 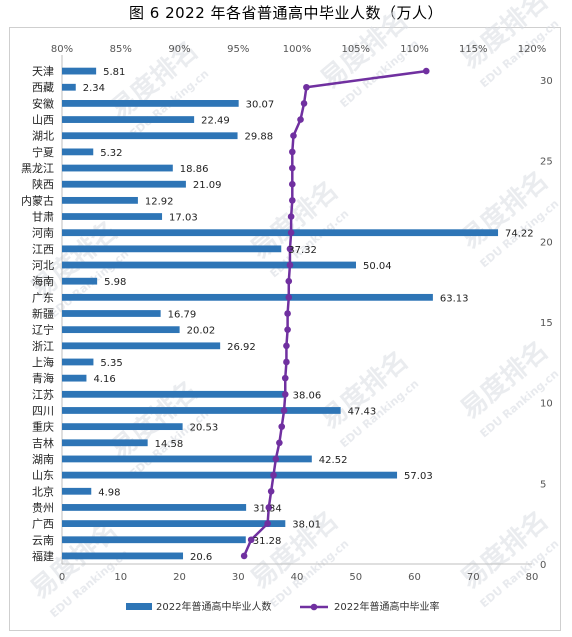 What do you see at coordinates (333, 460) in the screenshot?
I see `bar-data-label: 42.52` at bounding box center [333, 460].